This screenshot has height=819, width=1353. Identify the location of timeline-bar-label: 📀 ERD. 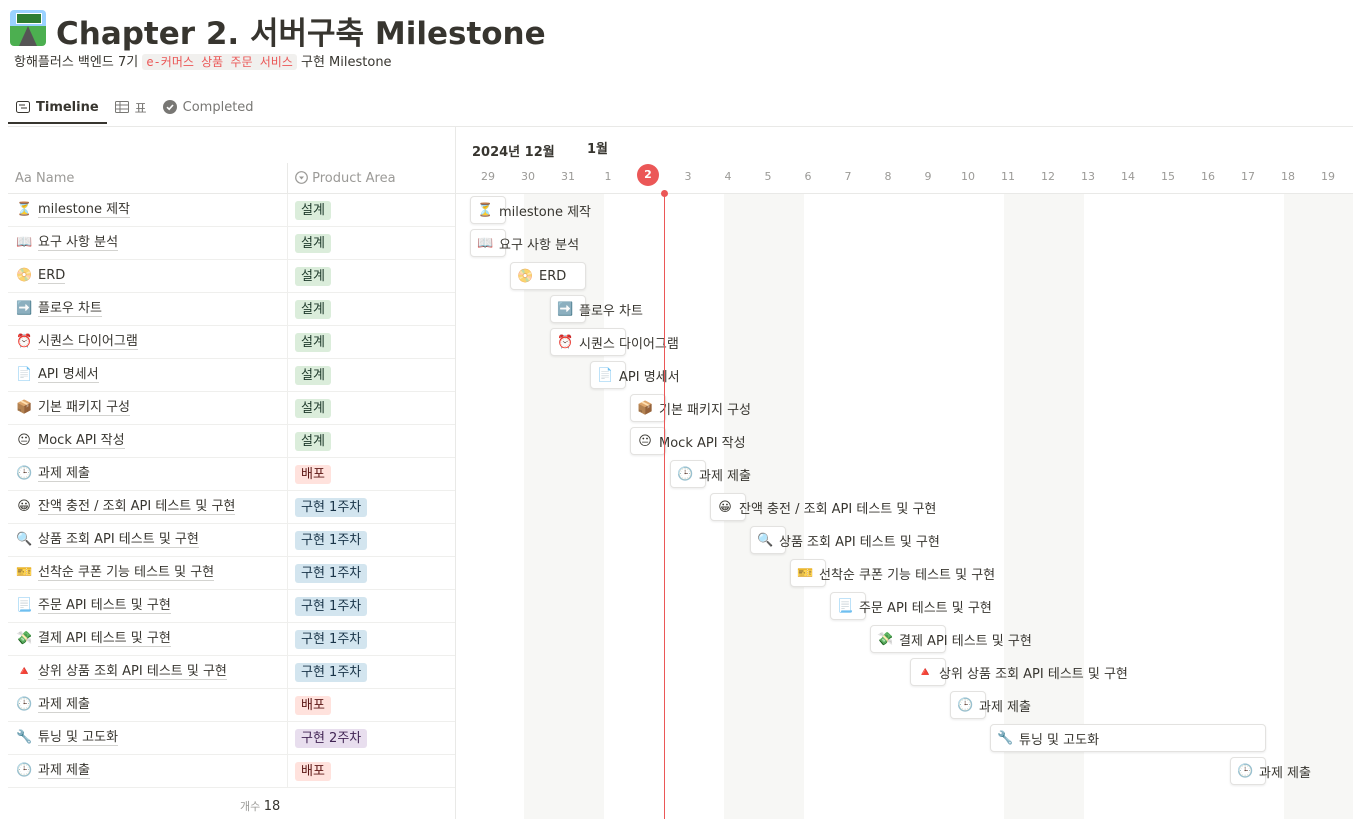
(541, 276).